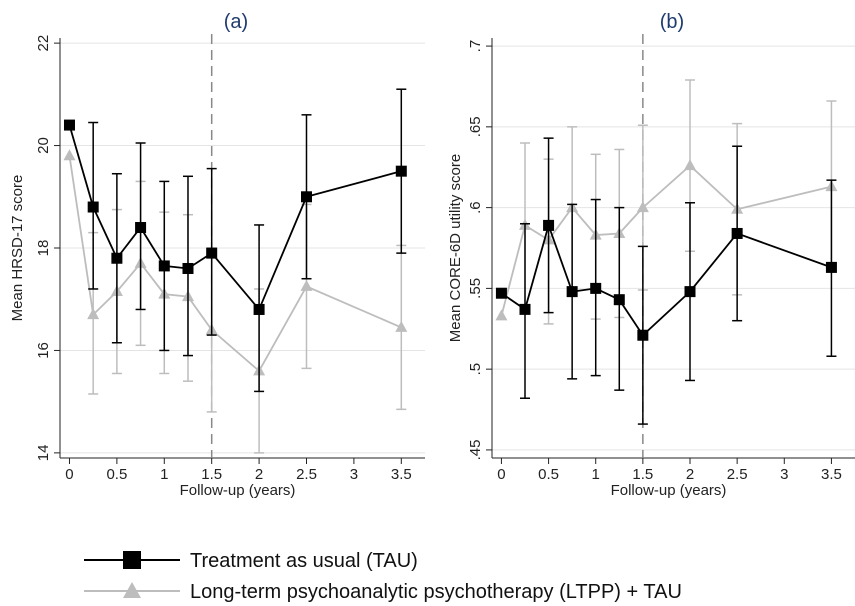 This screenshot has width=855, height=606. Describe the element at coordinates (43, 350) in the screenshot. I see `y-tick-label: 16` at that location.